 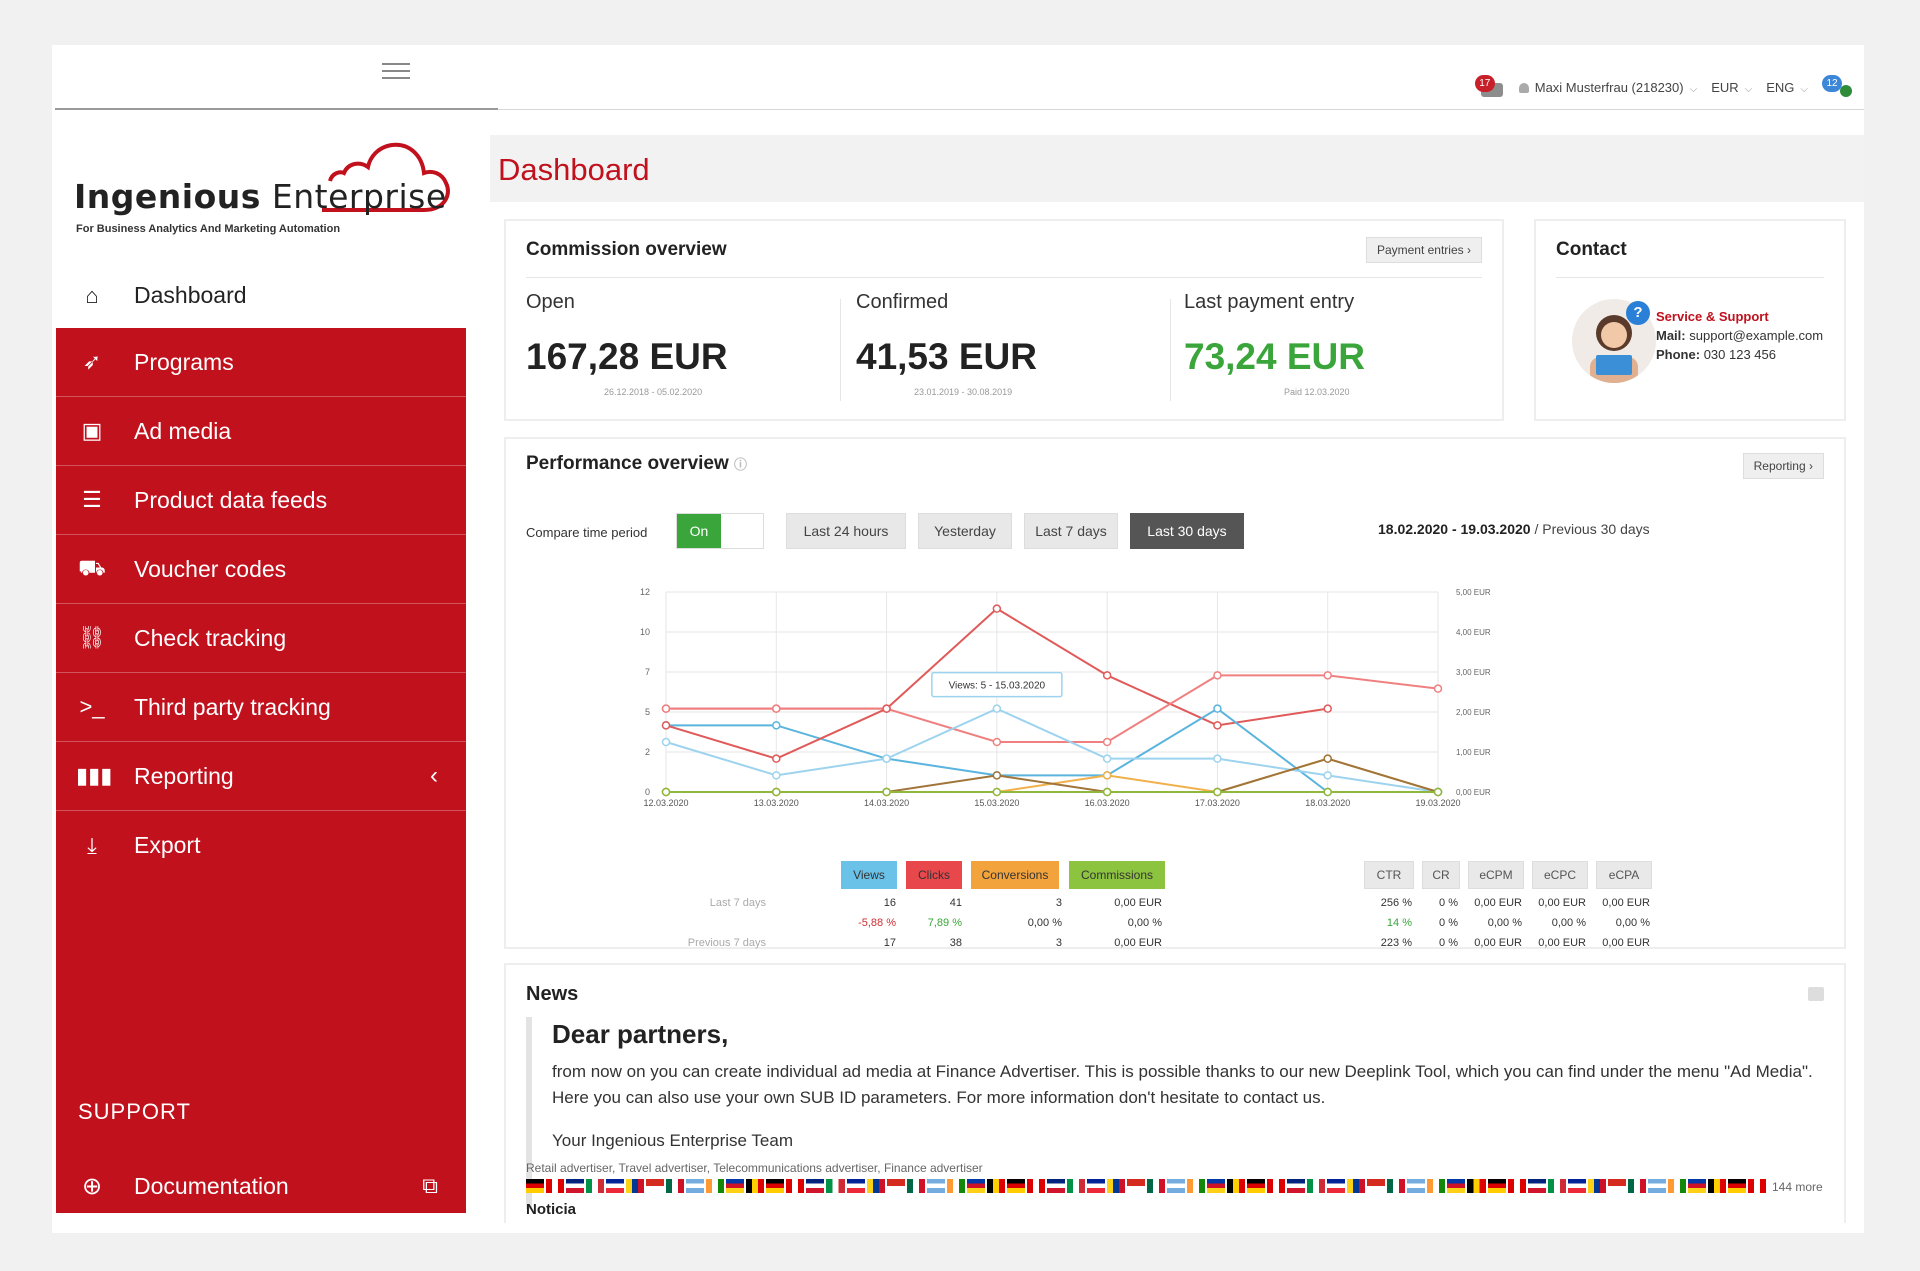 I want to click on sidebar-item-documentation: ⊕ Documentation ⧉, so click(x=261, y=1186).